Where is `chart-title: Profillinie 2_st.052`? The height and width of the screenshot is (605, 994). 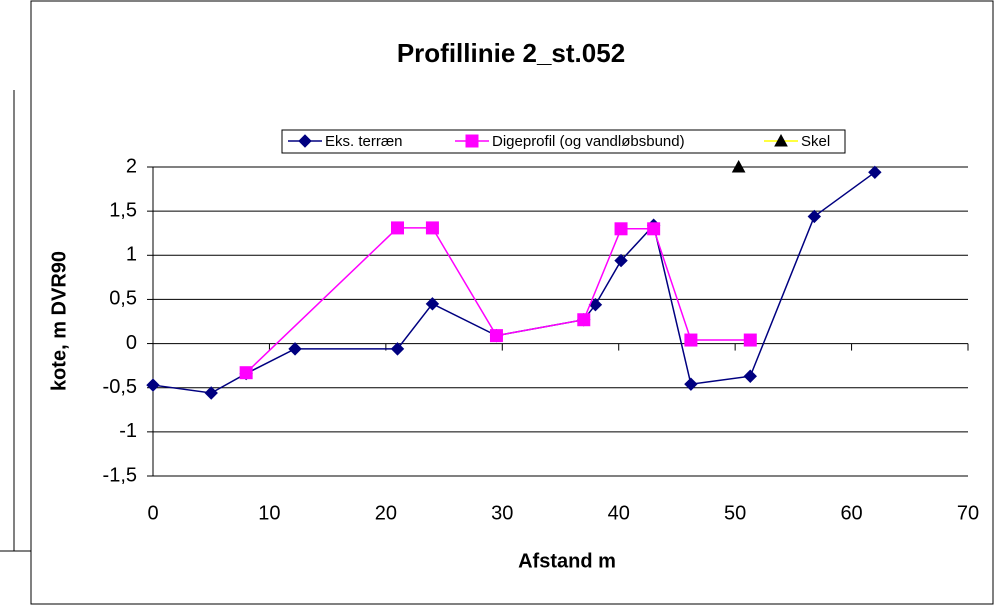 chart-title: Profillinie 2_st.052 is located at coordinates (511, 53).